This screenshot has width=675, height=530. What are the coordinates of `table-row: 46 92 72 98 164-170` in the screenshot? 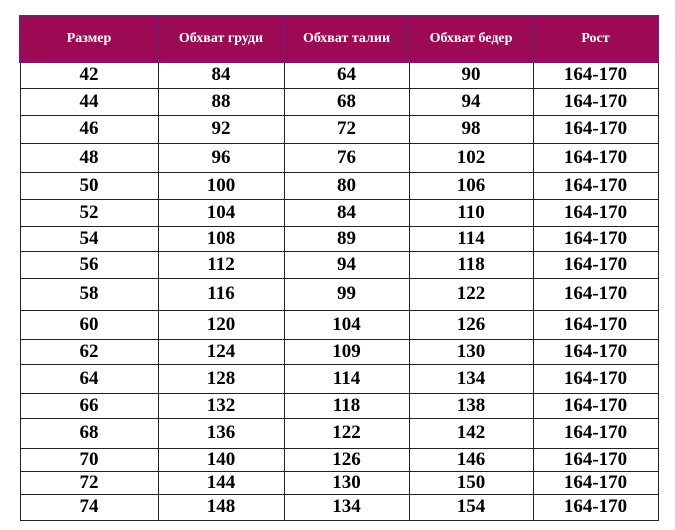 It's located at (339, 129).